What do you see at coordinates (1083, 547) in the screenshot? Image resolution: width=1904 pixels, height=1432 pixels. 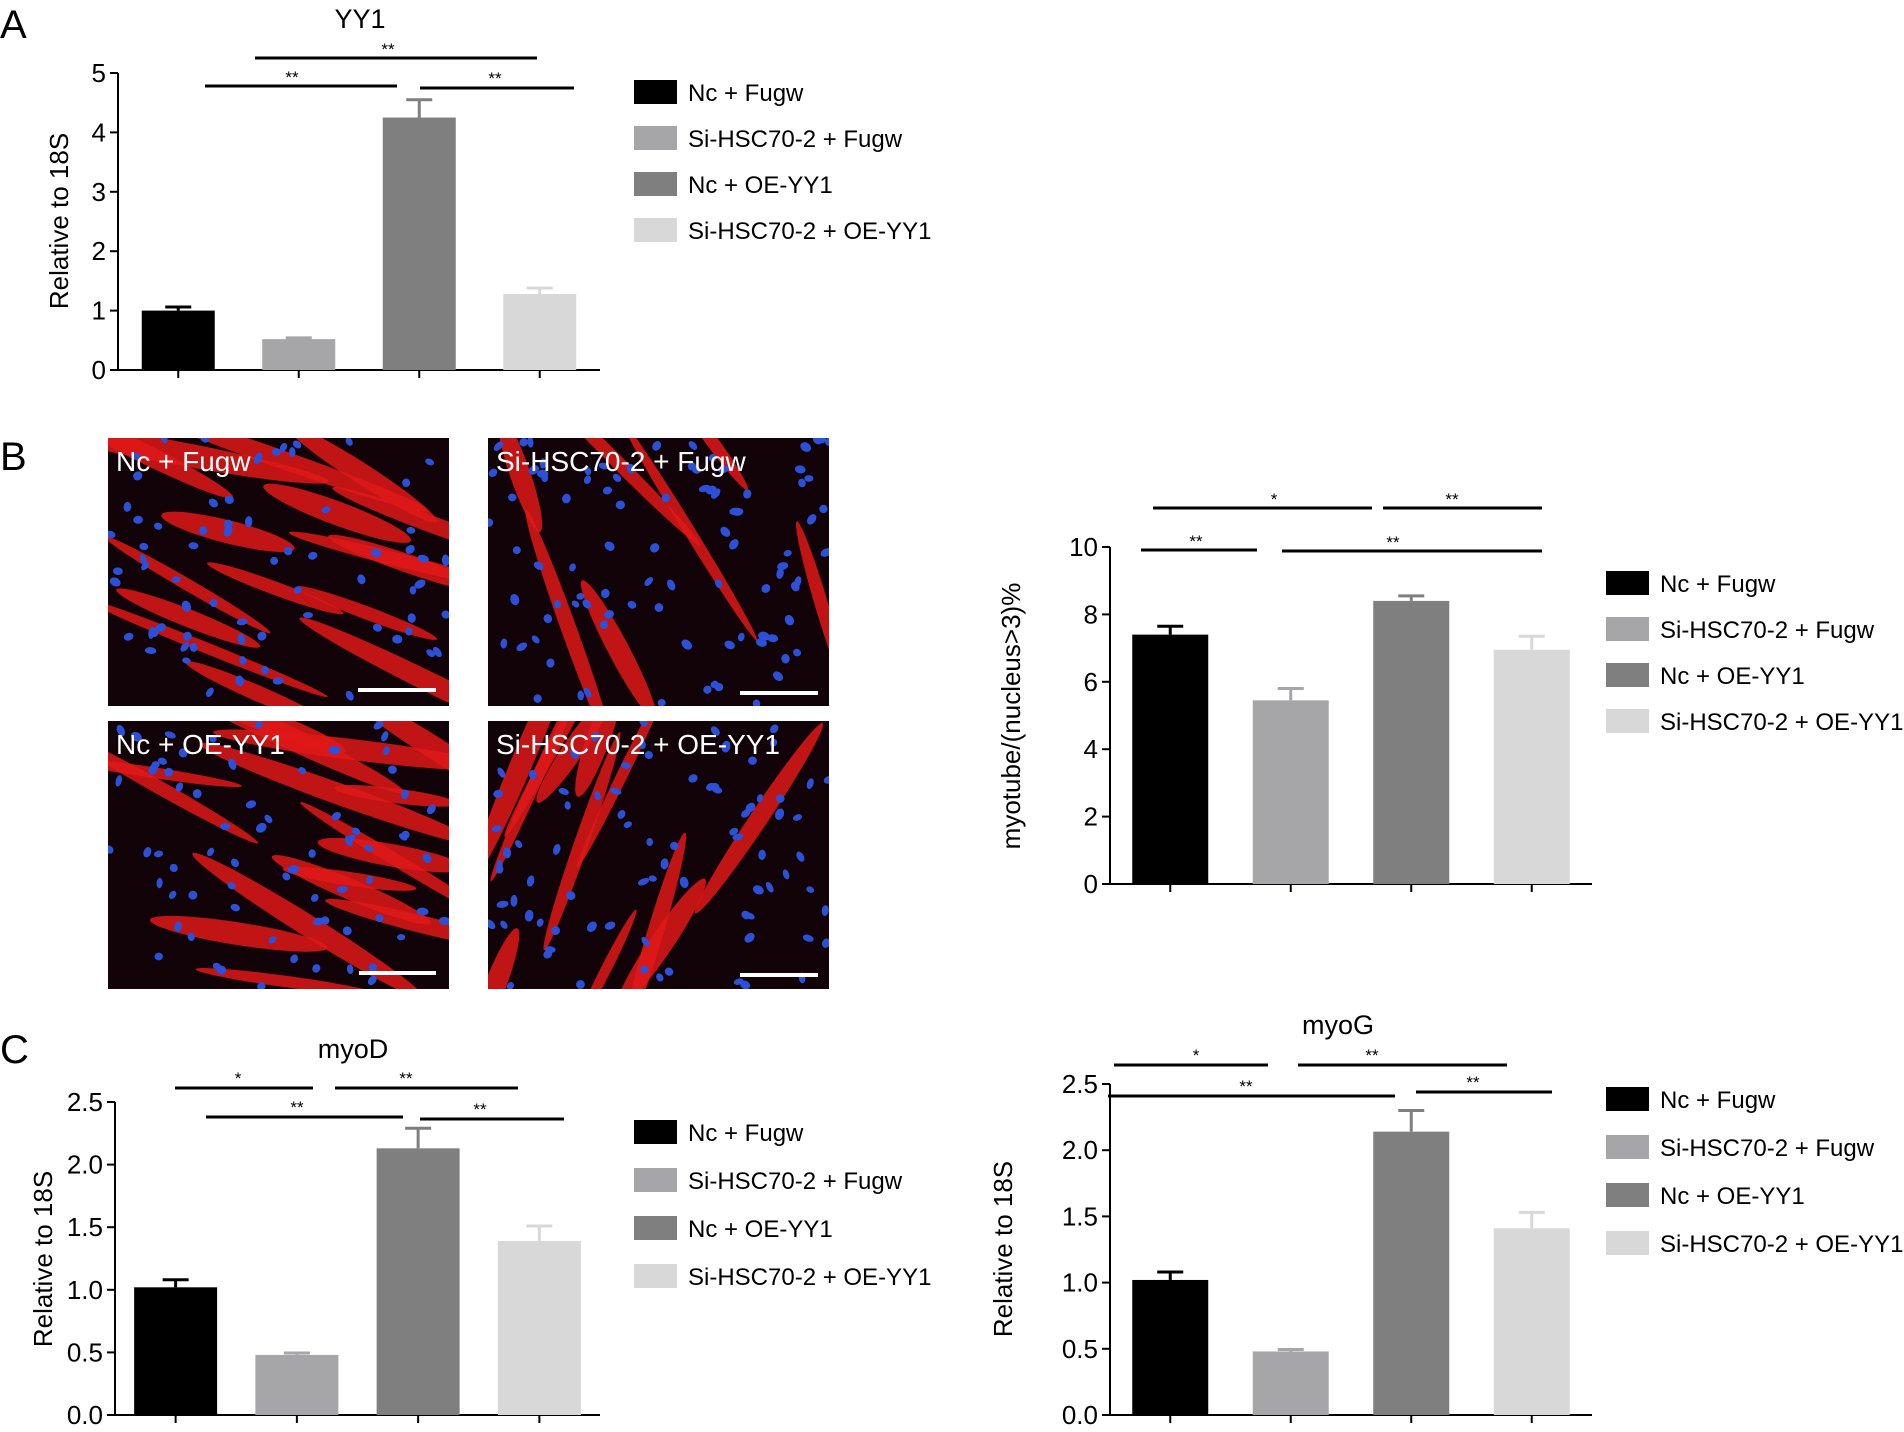 I see `y-tick-label: 10` at bounding box center [1083, 547].